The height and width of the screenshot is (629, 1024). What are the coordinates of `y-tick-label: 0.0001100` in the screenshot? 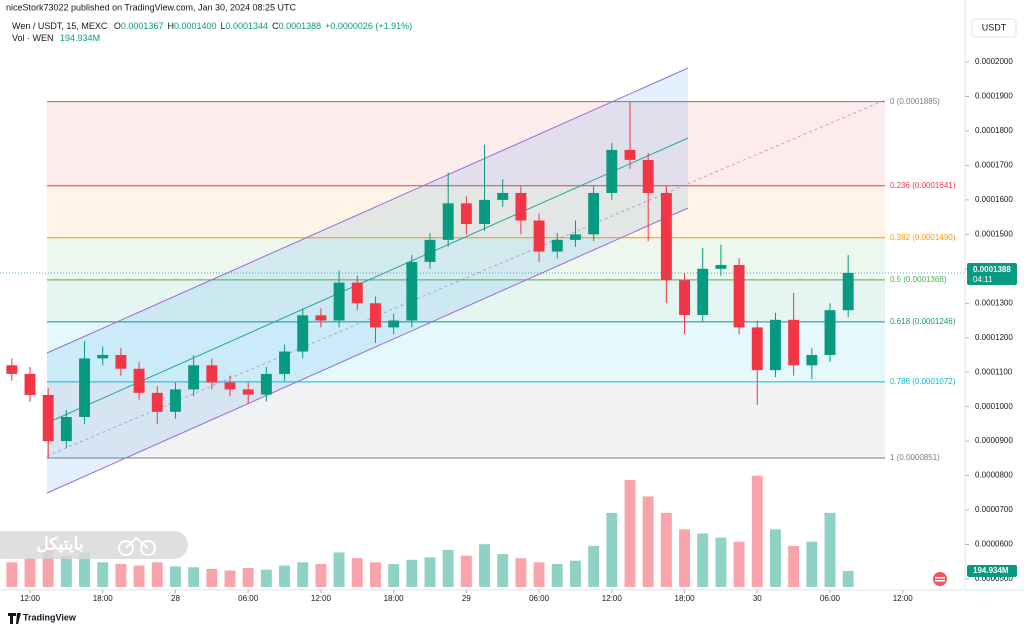 It's located at (994, 371).